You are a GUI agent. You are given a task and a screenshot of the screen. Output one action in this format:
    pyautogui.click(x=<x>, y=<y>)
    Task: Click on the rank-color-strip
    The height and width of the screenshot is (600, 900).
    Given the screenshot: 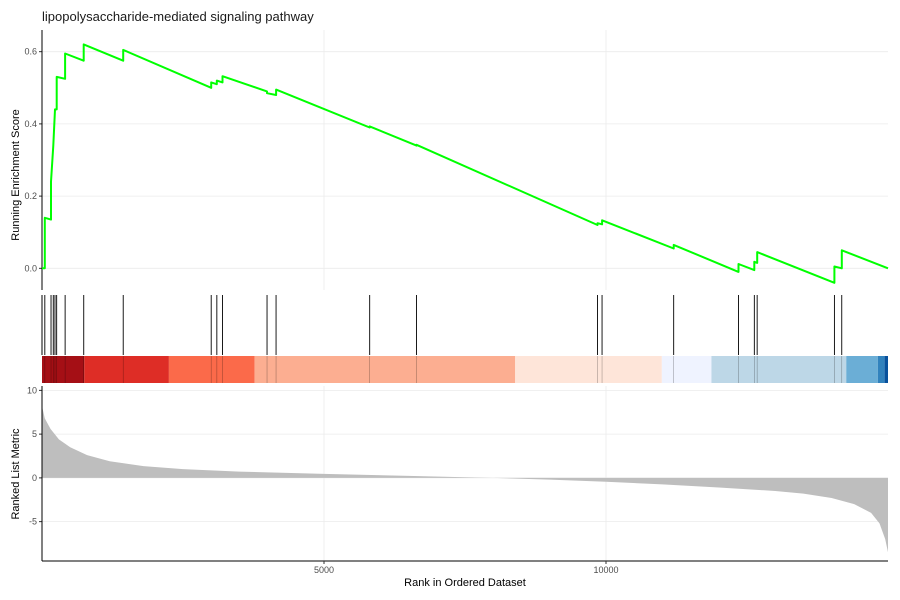 What is the action you would take?
    pyautogui.click(x=465, y=369)
    